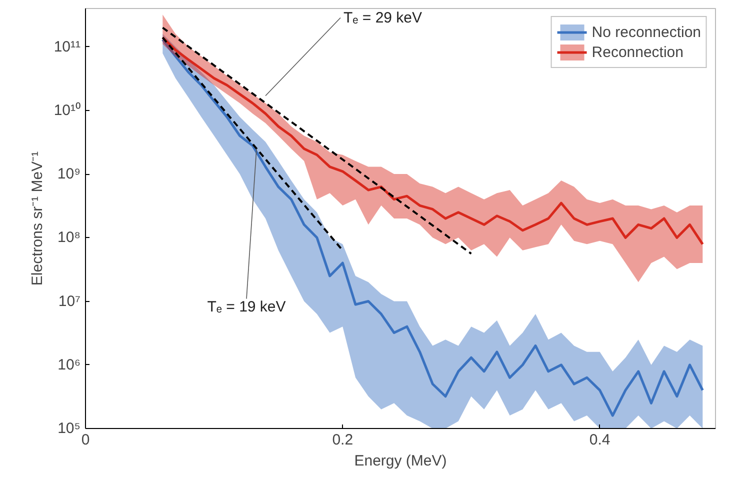 The height and width of the screenshot is (499, 749). Describe the element at coordinates (69, 365) in the screenshot. I see `y-tick-label: 10⁶` at that location.